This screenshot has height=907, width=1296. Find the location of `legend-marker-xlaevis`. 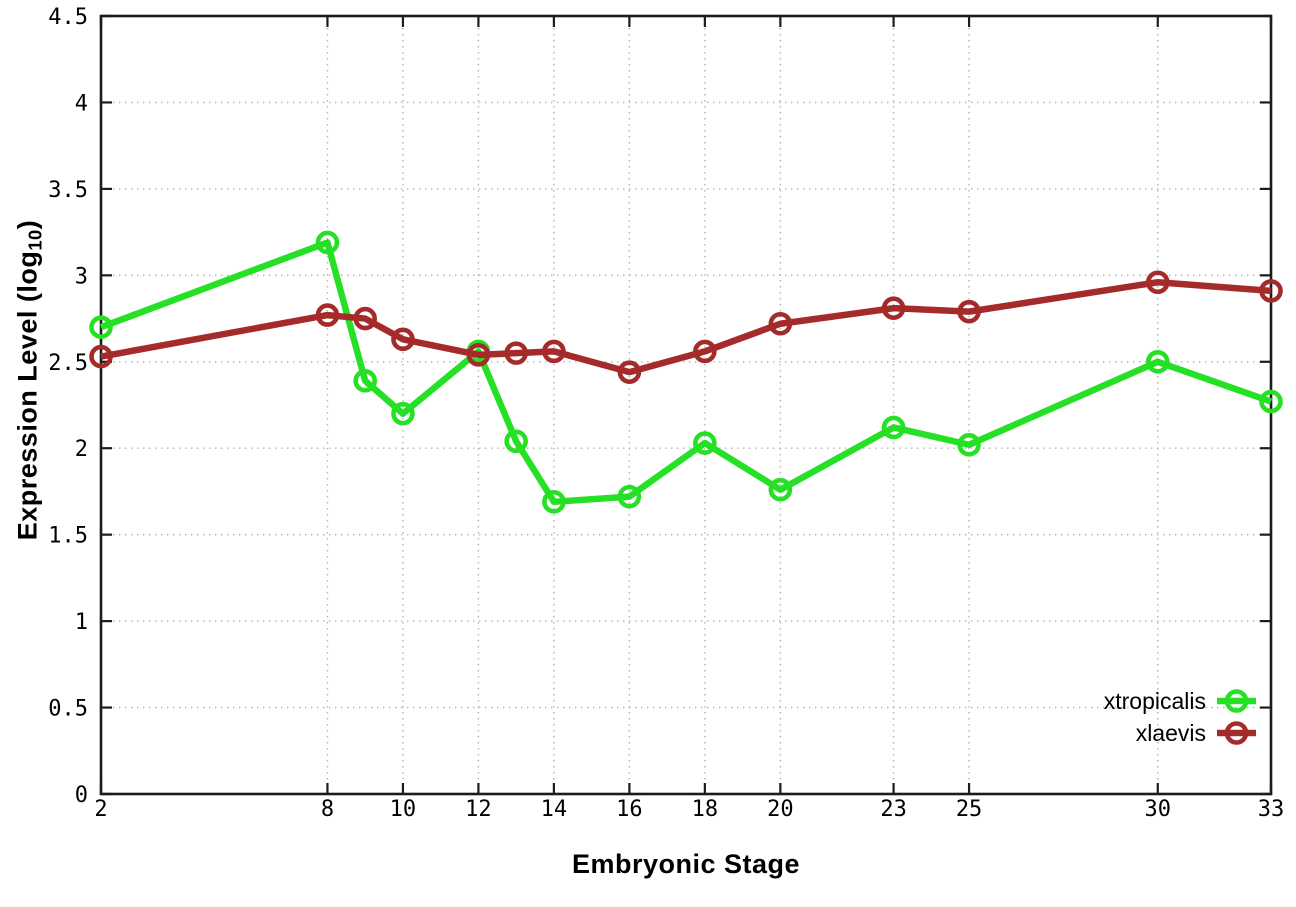

legend-marker-xlaevis is located at coordinates (1236, 733).